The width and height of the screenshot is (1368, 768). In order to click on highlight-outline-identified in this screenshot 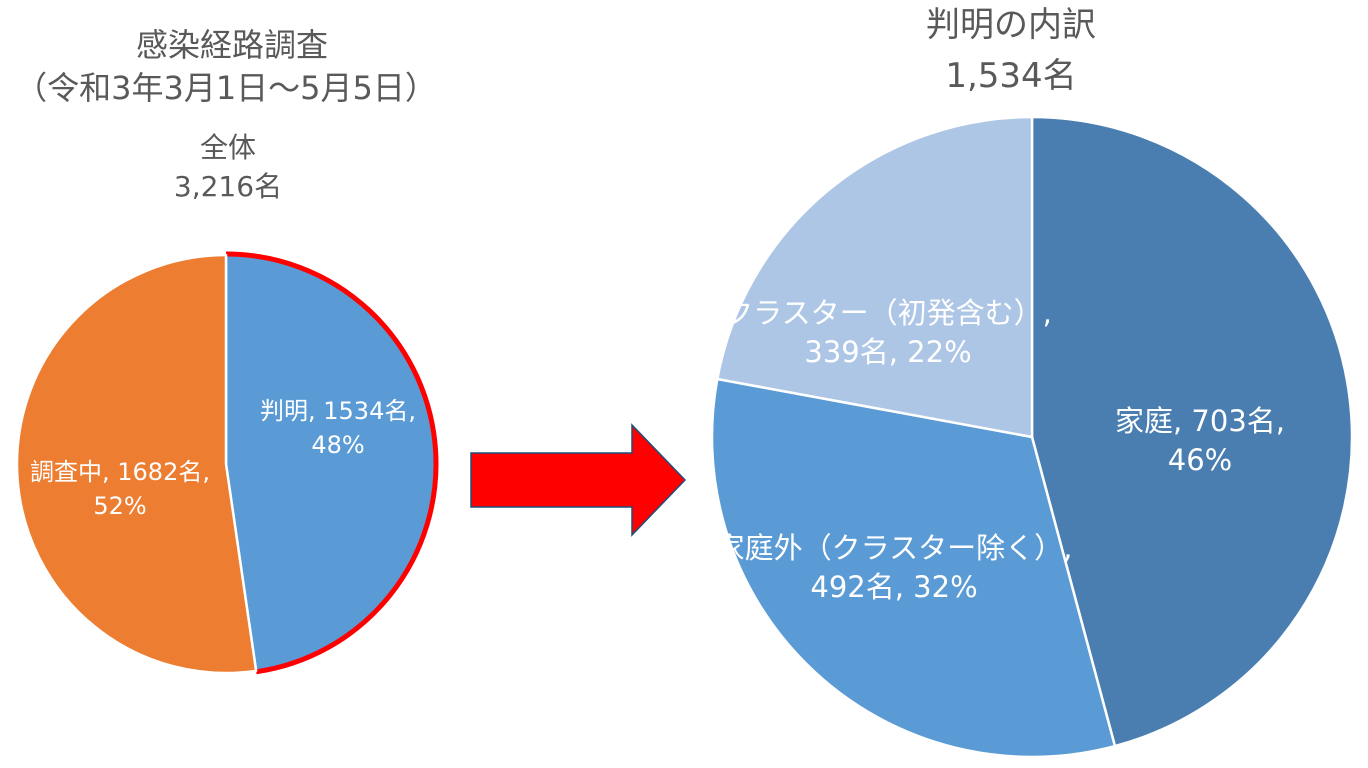, I will do `click(332, 463)`.